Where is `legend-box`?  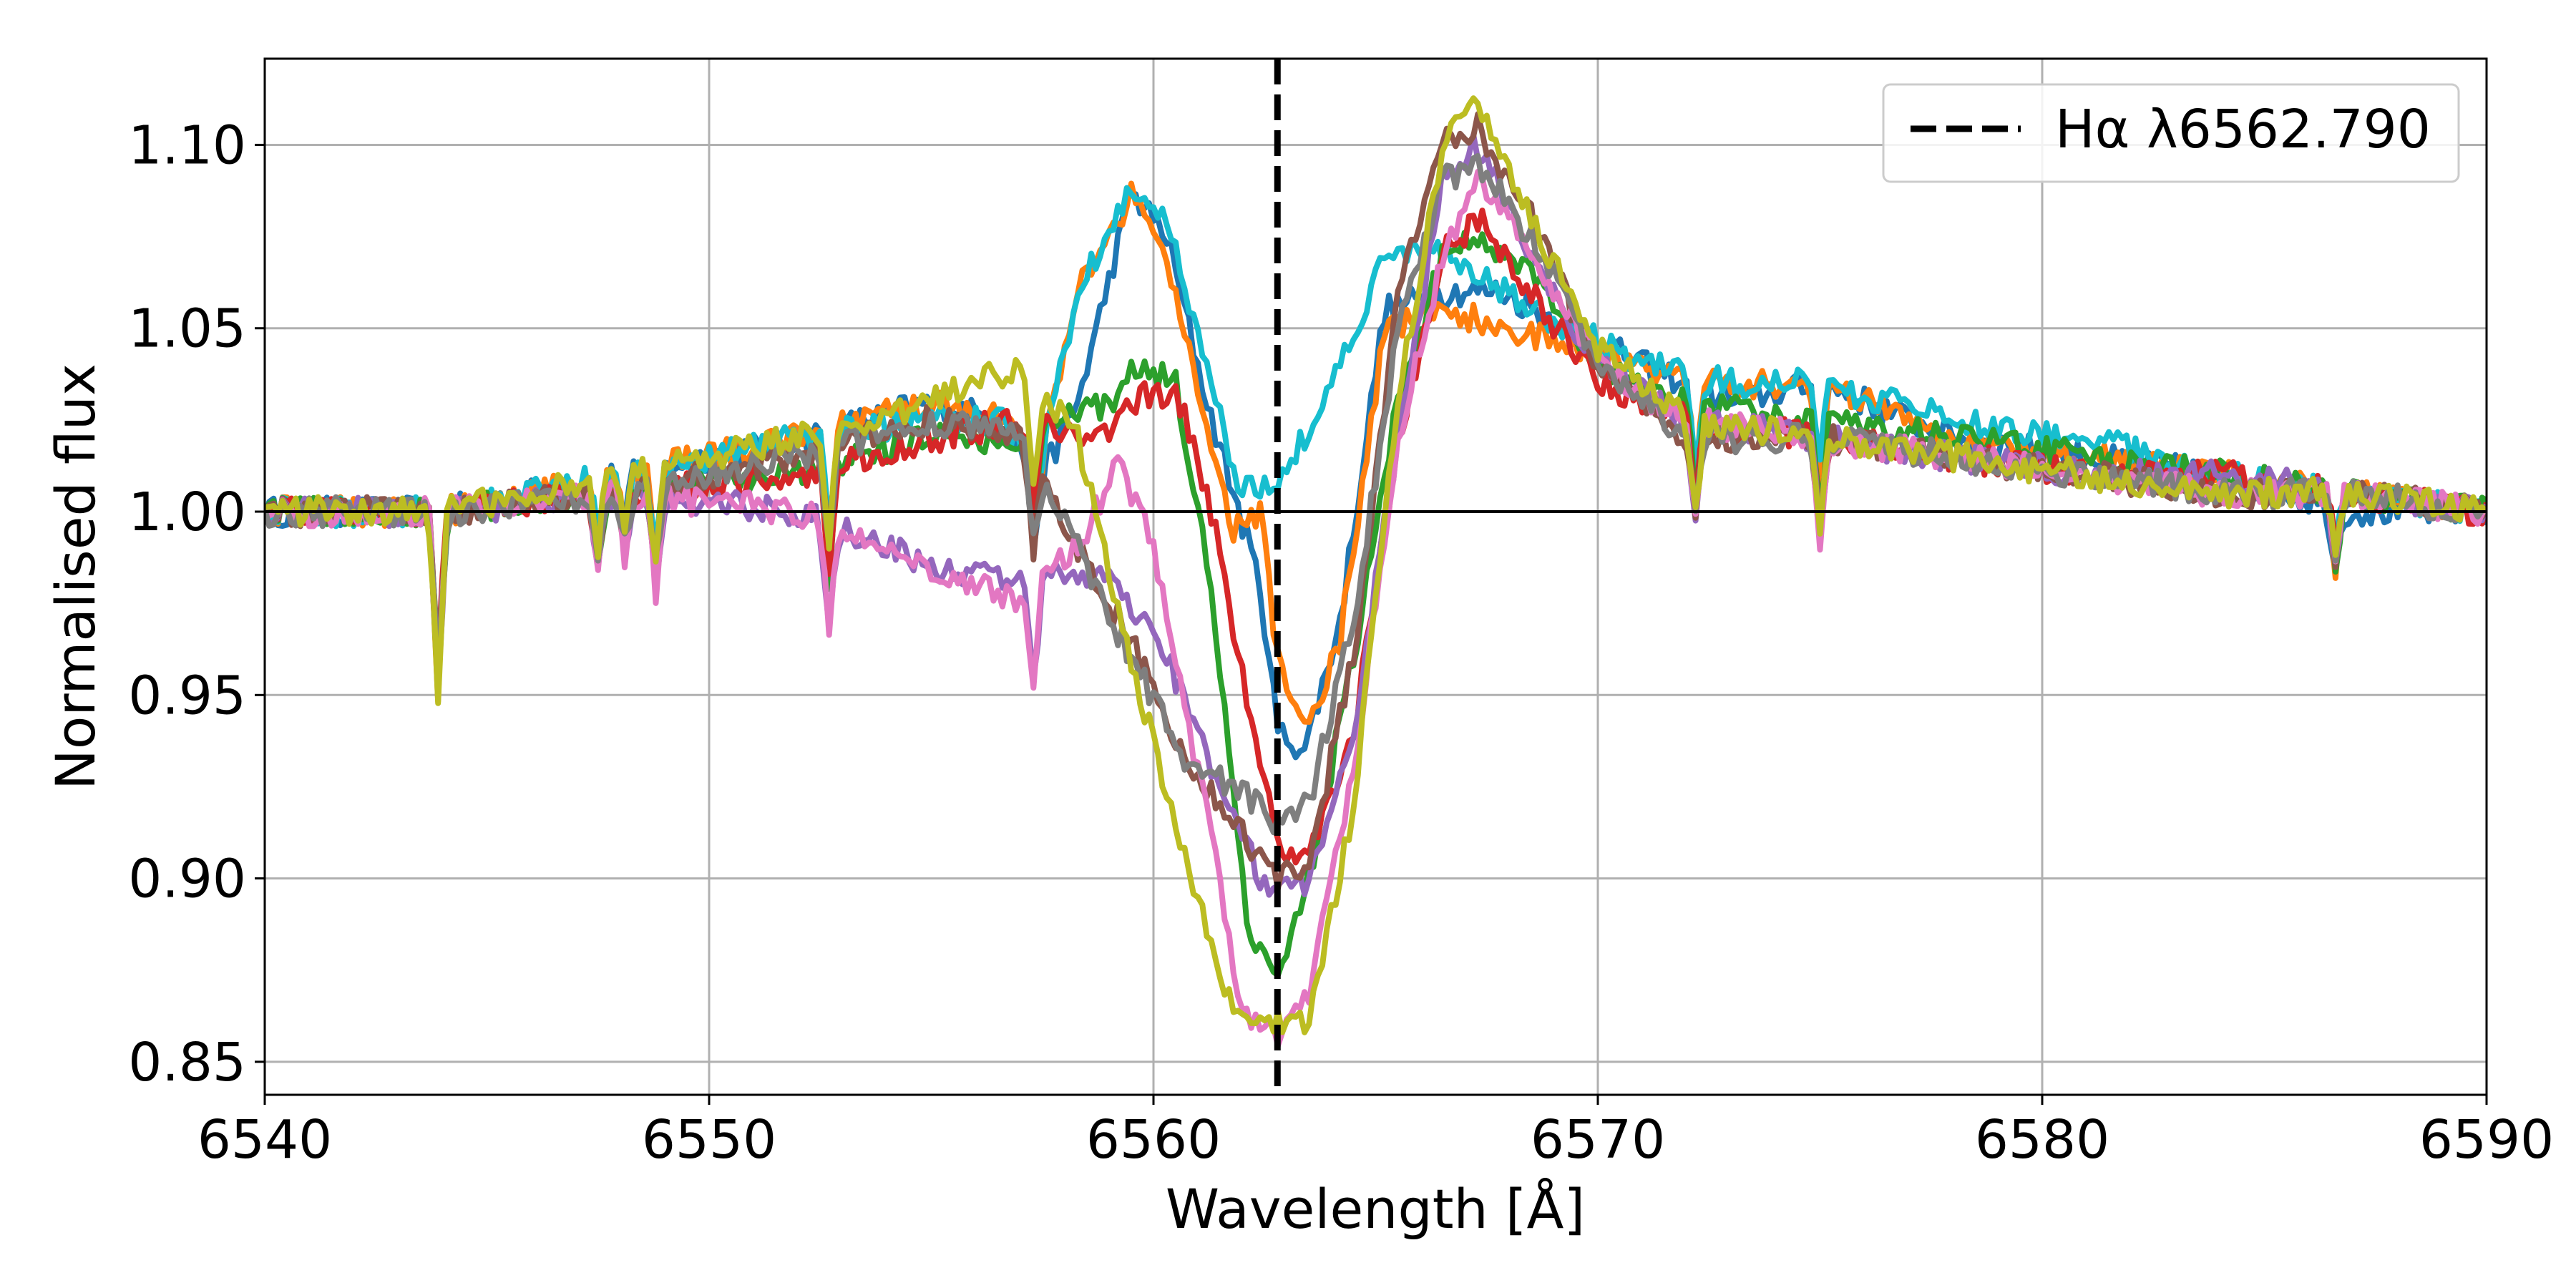 legend-box is located at coordinates (2171, 133).